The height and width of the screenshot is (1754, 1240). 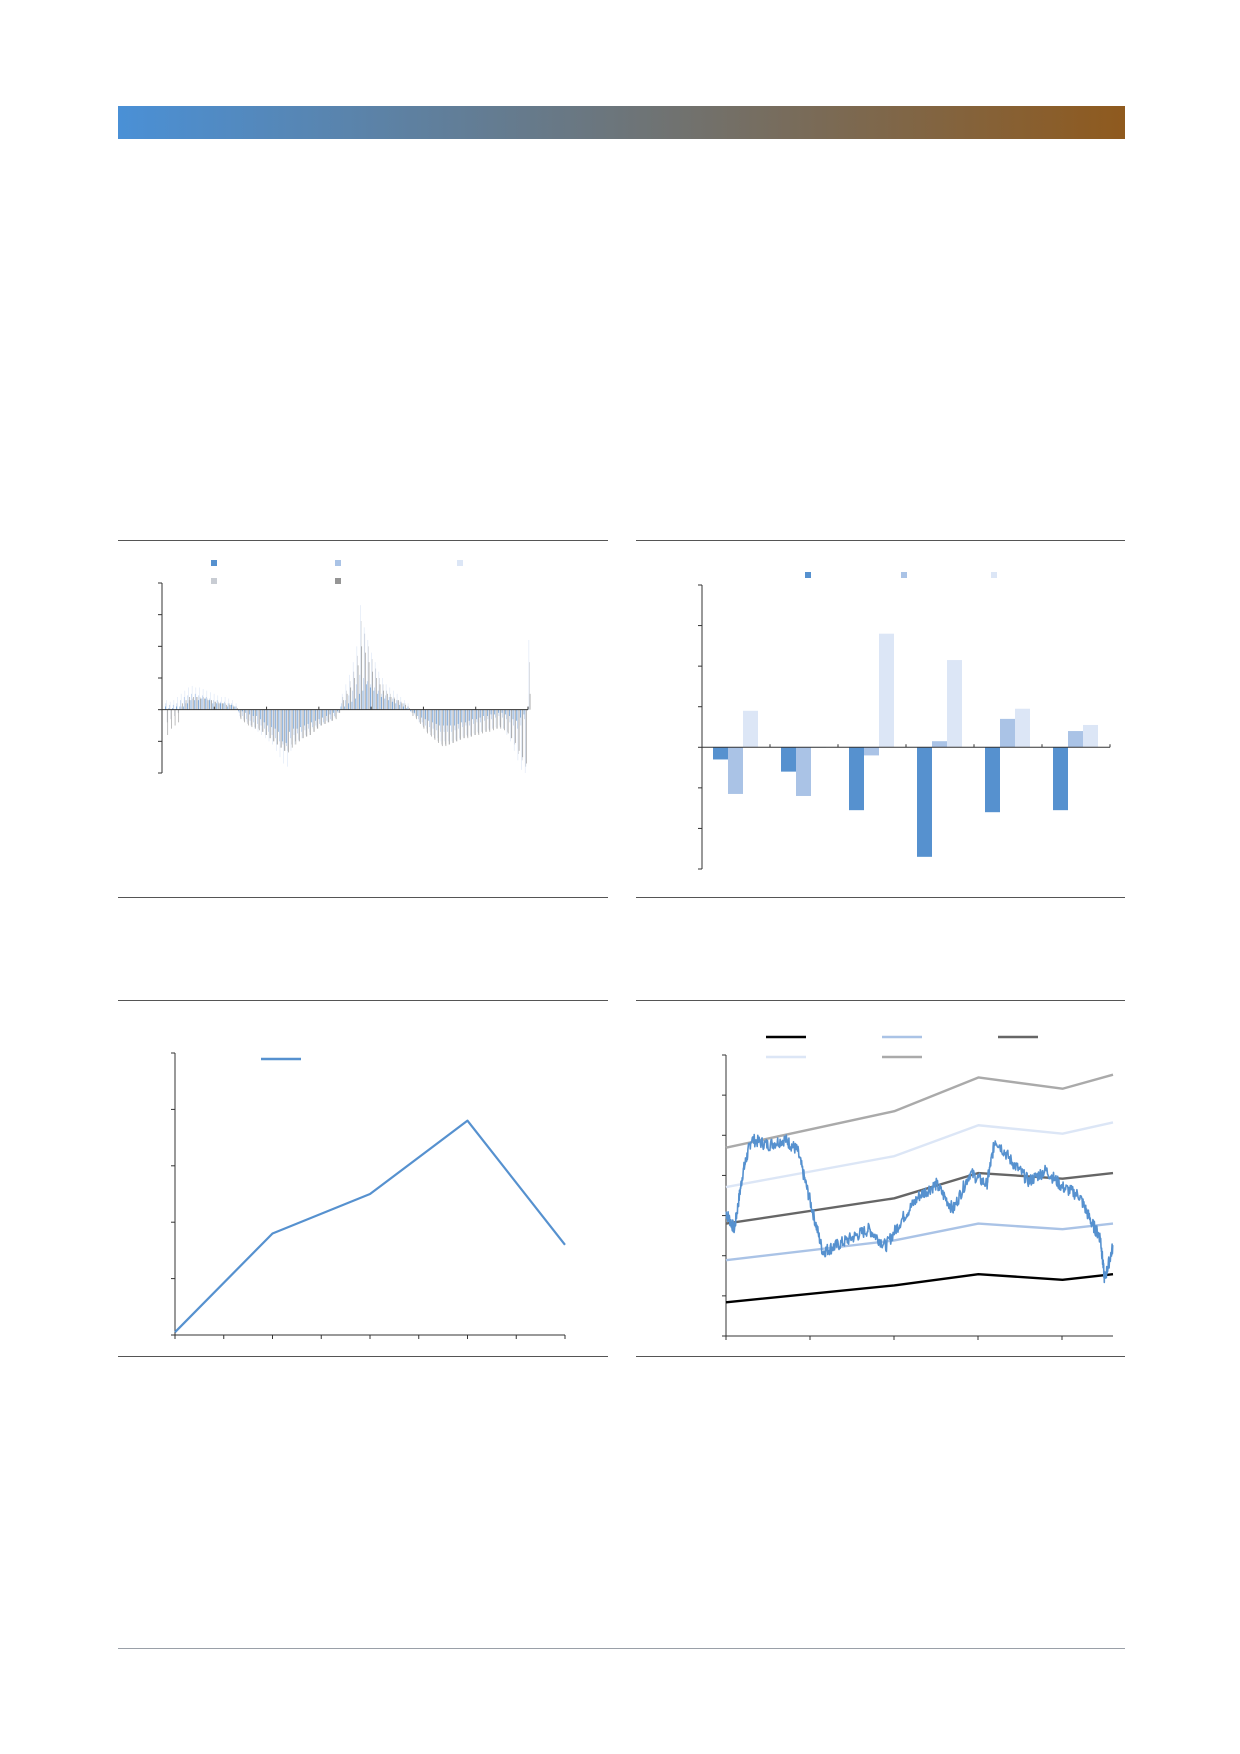 I want to click on chart-daily-bars, so click(x=344, y=667).